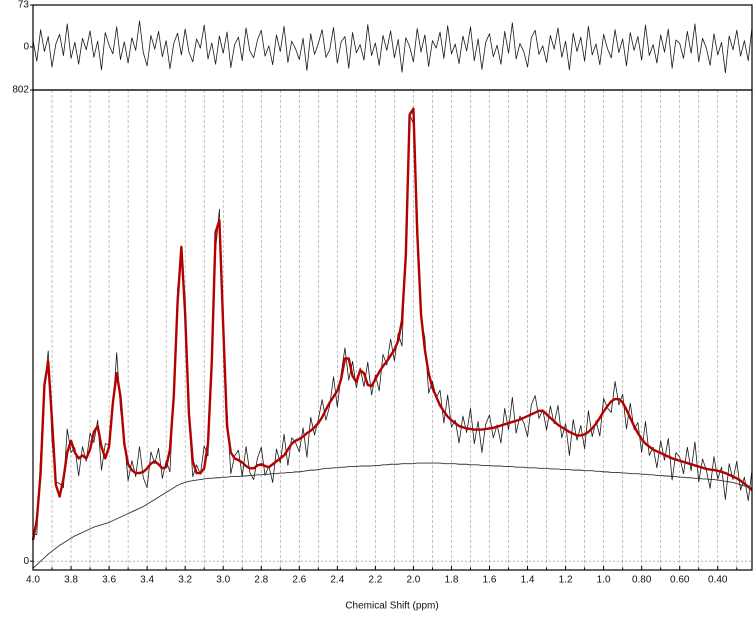  I want to click on x-tick-label: 0.80, so click(642, 580).